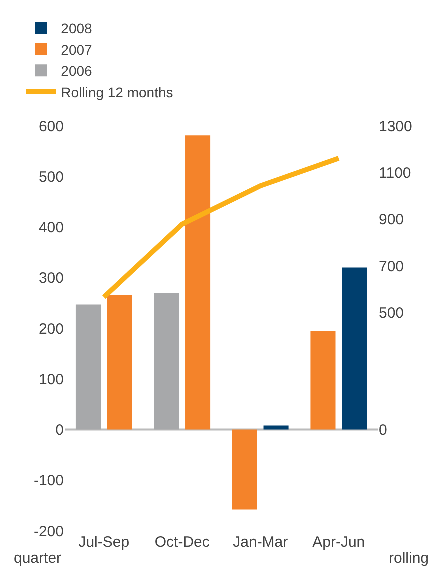 The height and width of the screenshot is (571, 435). What do you see at coordinates (51, 329) in the screenshot?
I see `y-tick-label: 200` at bounding box center [51, 329].